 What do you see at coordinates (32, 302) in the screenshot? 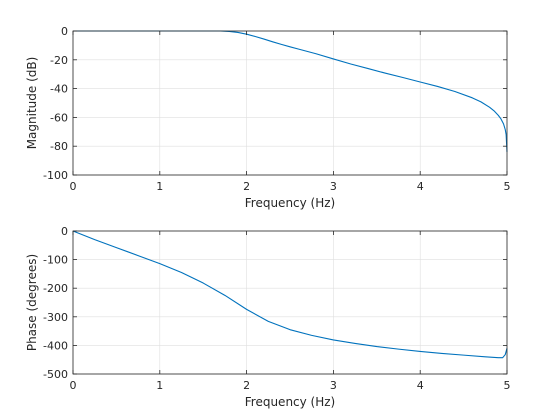
I see `phase-y-axis-label: Phase (degrees)` at bounding box center [32, 302].